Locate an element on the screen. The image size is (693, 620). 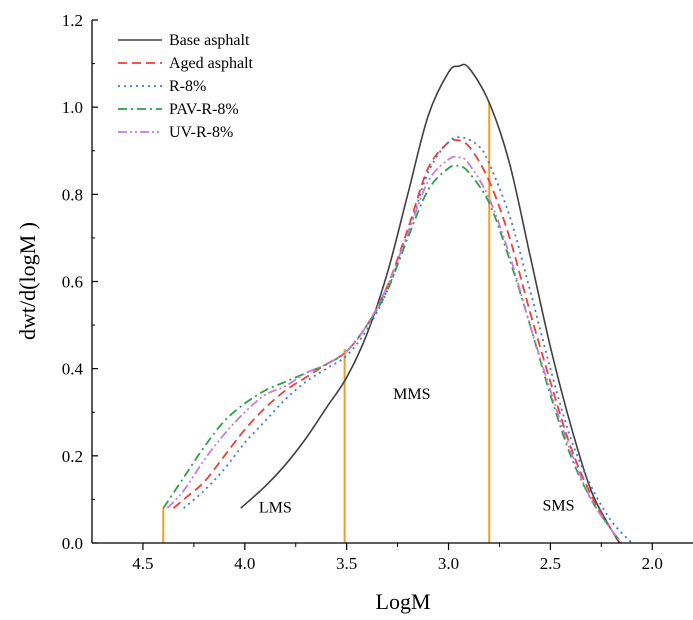
legend-label: PAV-R-8% is located at coordinates (204, 109).